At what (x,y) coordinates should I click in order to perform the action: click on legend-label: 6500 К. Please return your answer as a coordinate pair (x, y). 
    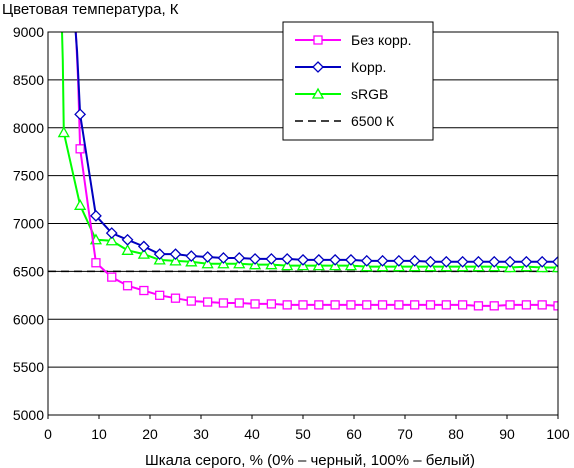
    Looking at the image, I should click on (373, 121).